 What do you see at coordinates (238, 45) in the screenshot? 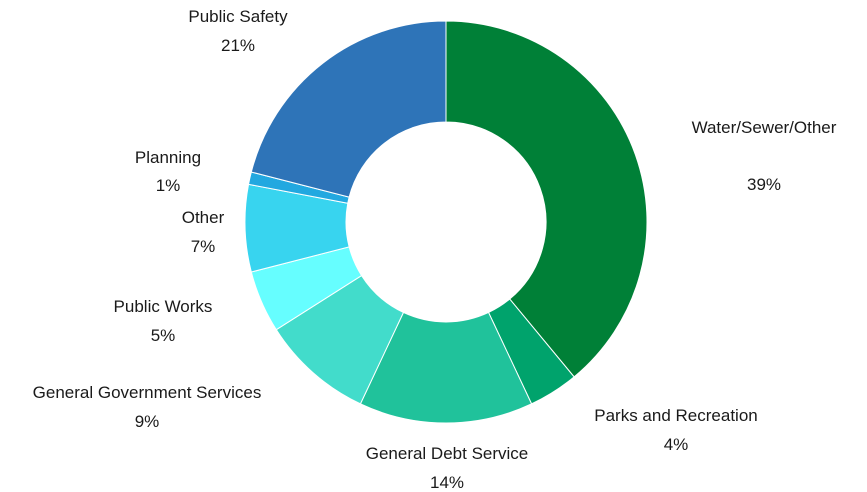
I see `slice-value-public-safety: 21%` at bounding box center [238, 45].